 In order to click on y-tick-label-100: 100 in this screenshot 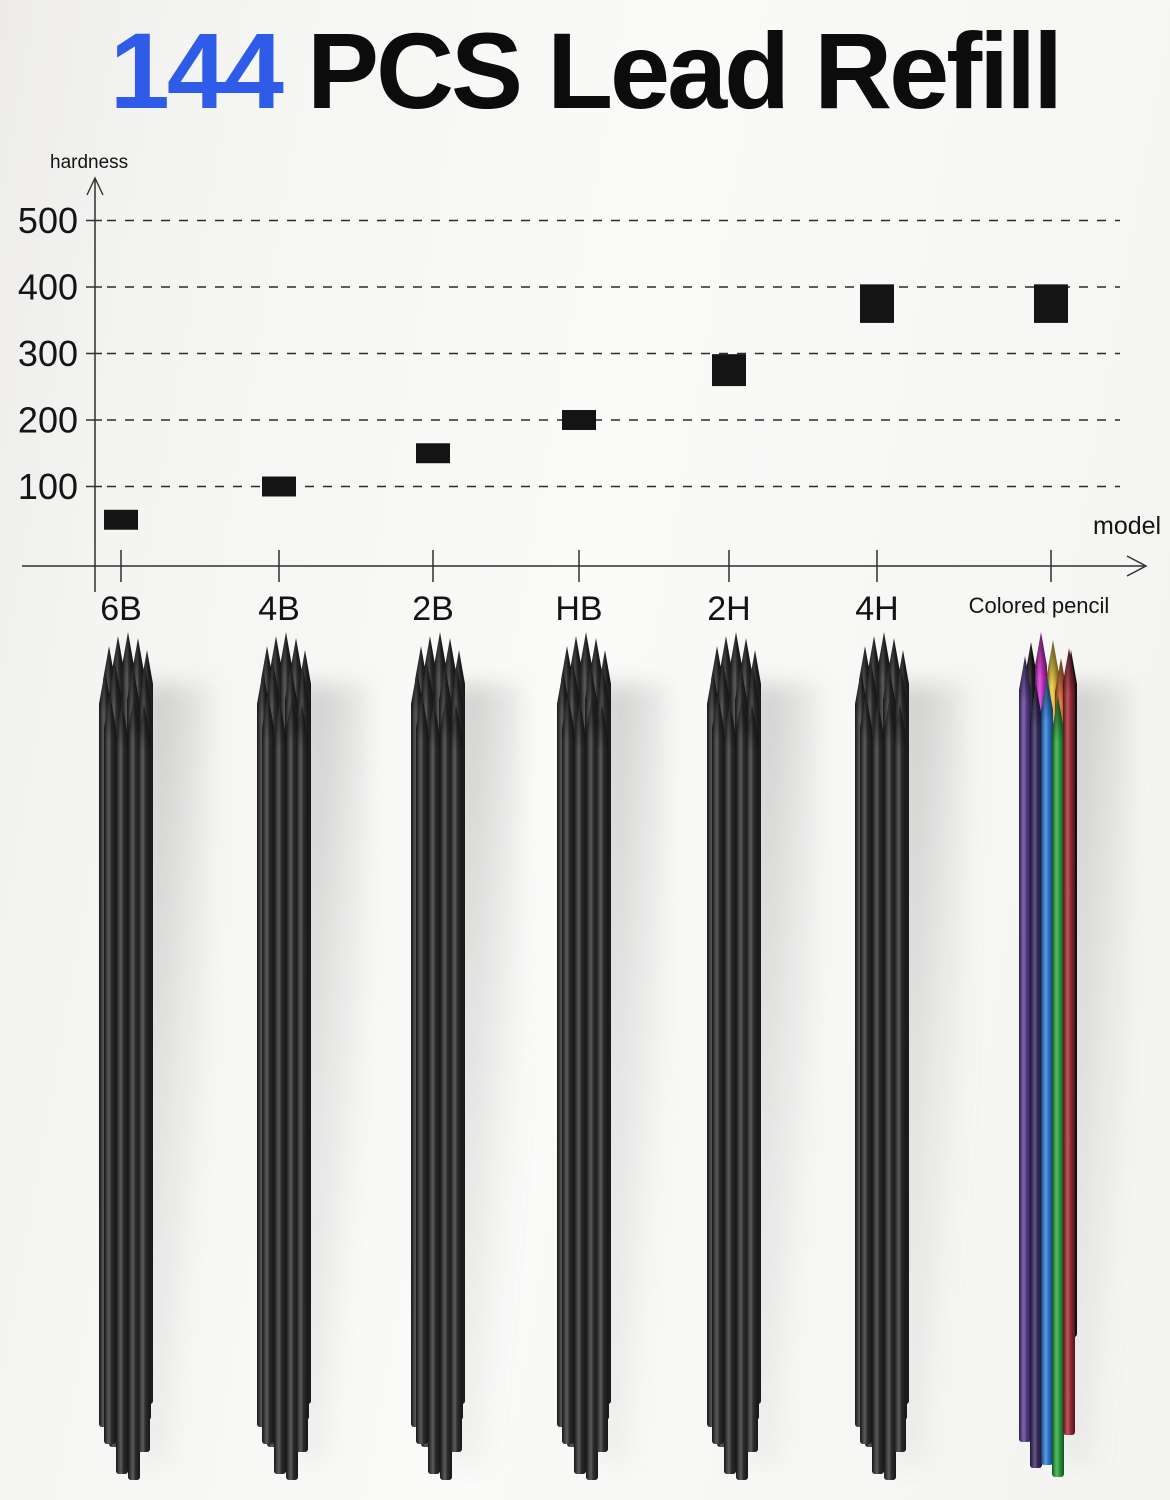, I will do `click(48, 486)`.